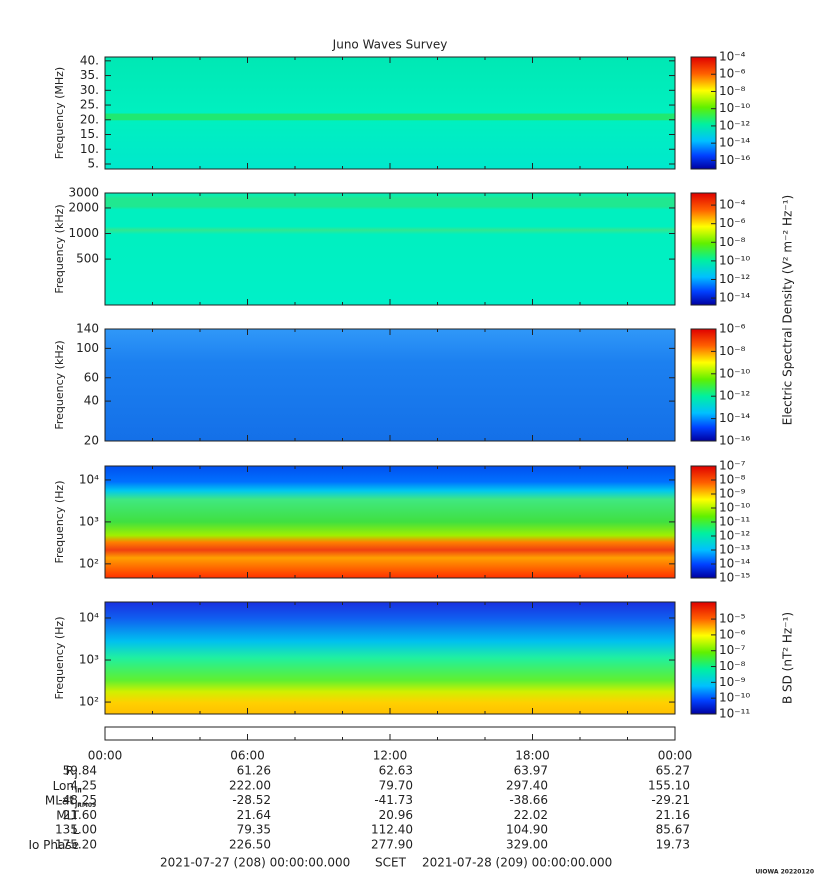 This screenshot has width=815, height=880. I want to click on ephemeris-value: 79.70, so click(396, 785).